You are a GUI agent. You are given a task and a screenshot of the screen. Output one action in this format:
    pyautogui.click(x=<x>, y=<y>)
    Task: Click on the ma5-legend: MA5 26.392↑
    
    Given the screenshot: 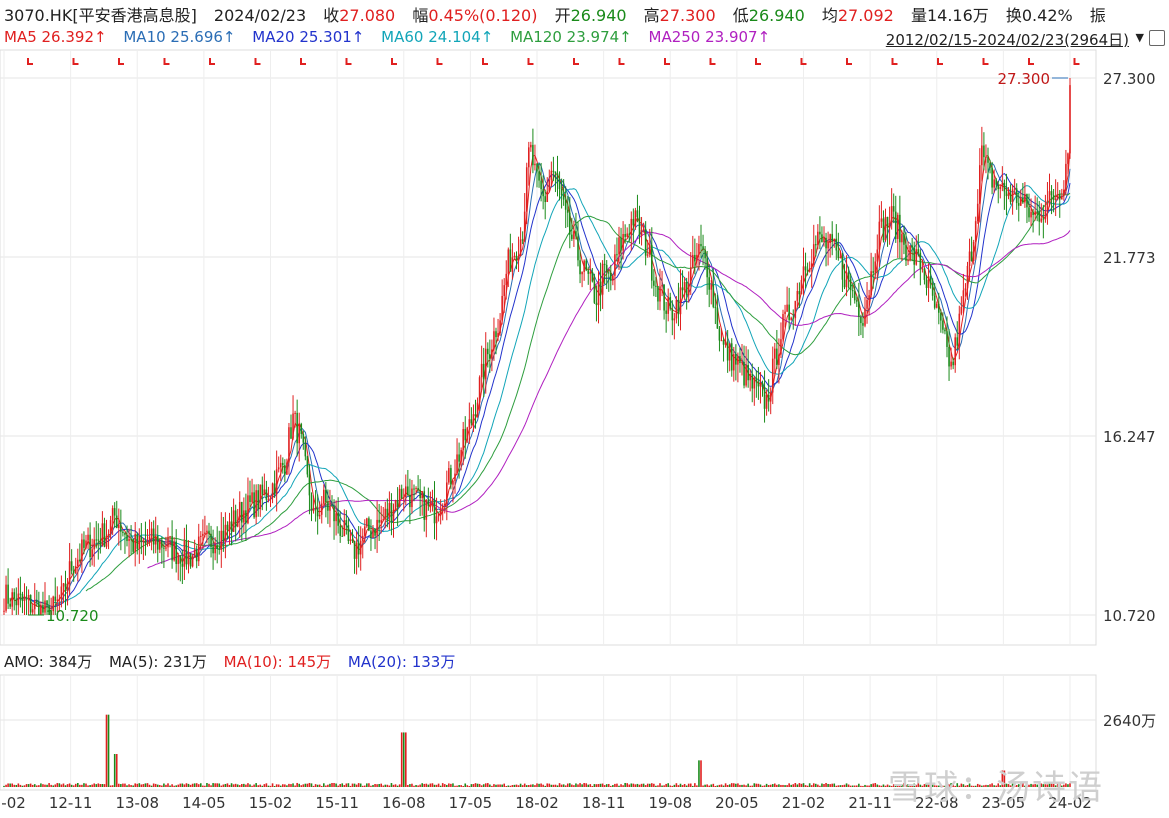 What is the action you would take?
    pyautogui.click(x=55, y=37)
    